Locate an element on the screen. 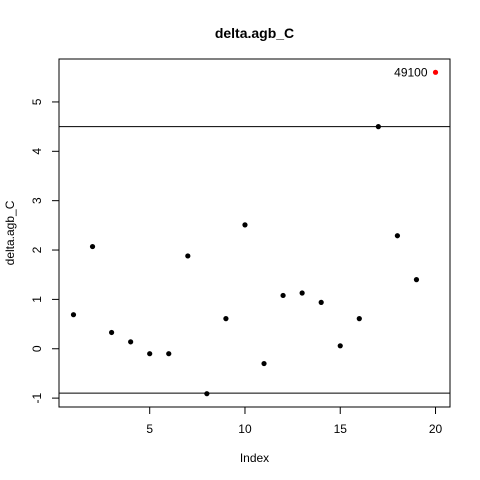 Image resolution: width=480 pixels, height=480 pixels. chart-title: delta.agb_C is located at coordinates (254, 33).